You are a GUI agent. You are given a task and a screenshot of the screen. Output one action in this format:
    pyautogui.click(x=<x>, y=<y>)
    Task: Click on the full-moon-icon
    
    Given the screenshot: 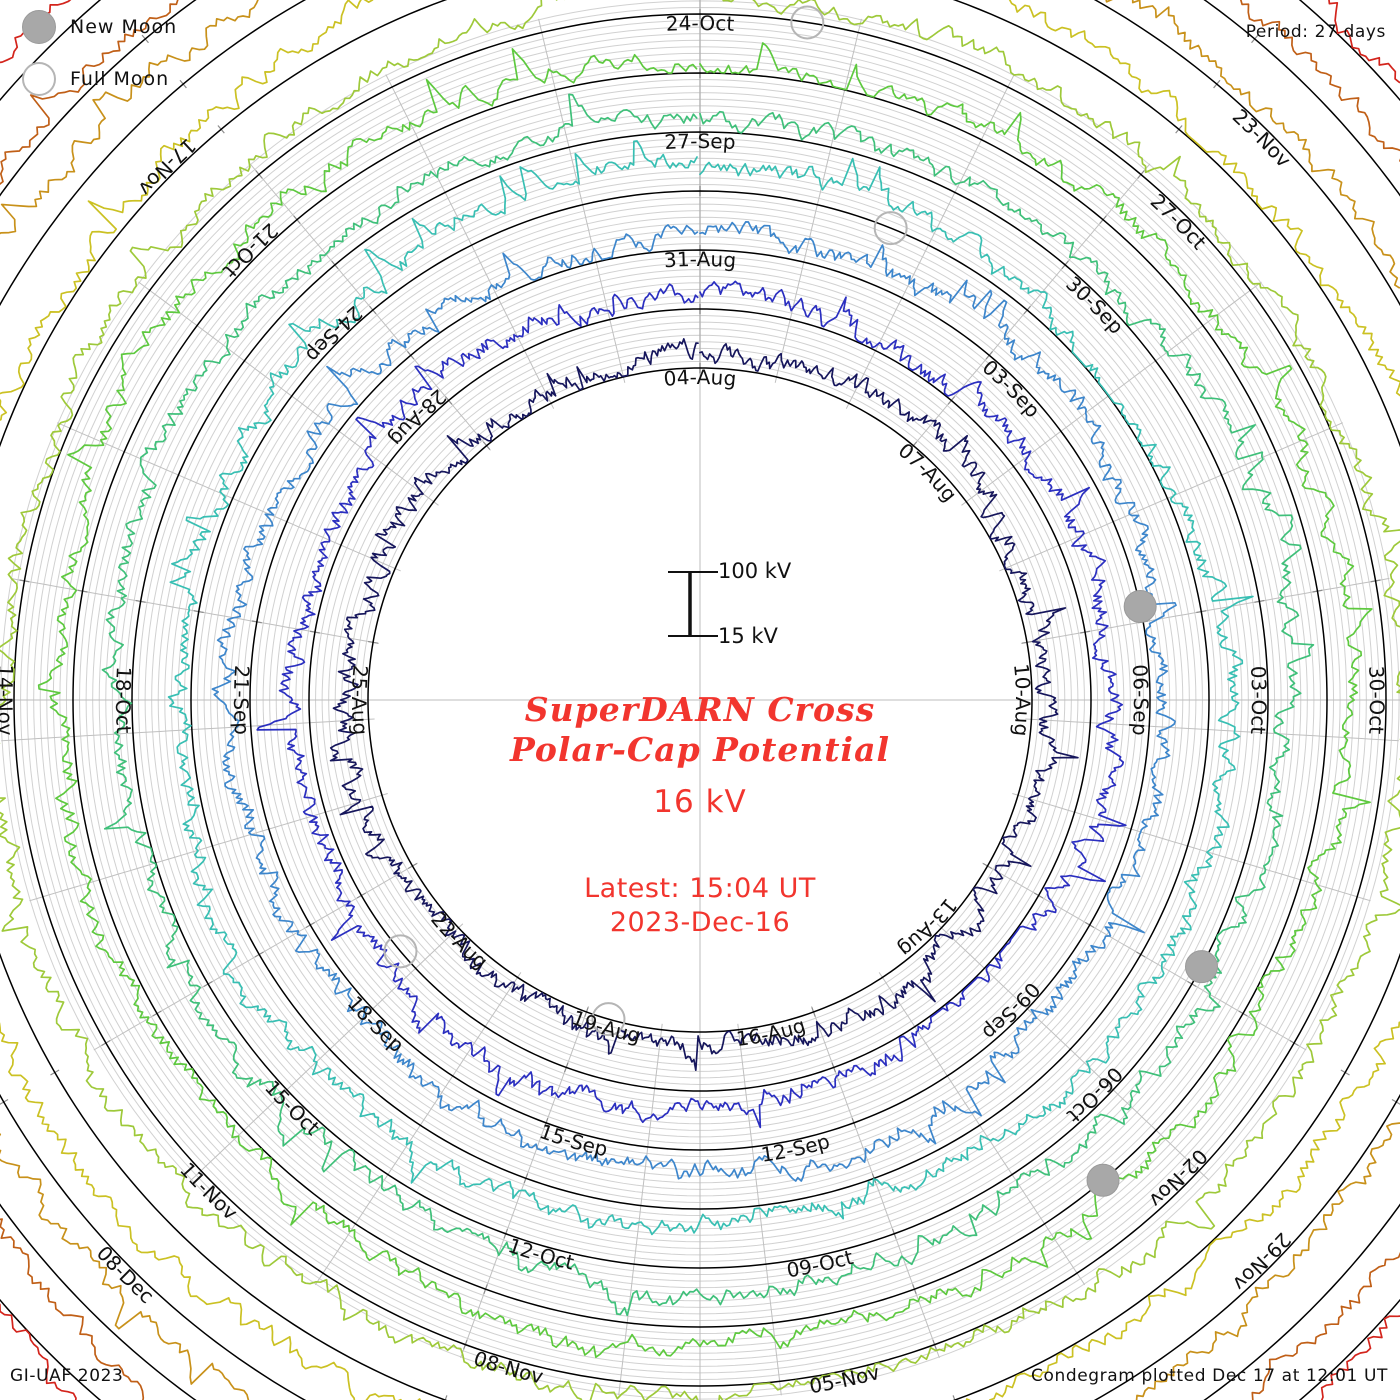 What is the action you would take?
    pyautogui.click(x=39, y=79)
    